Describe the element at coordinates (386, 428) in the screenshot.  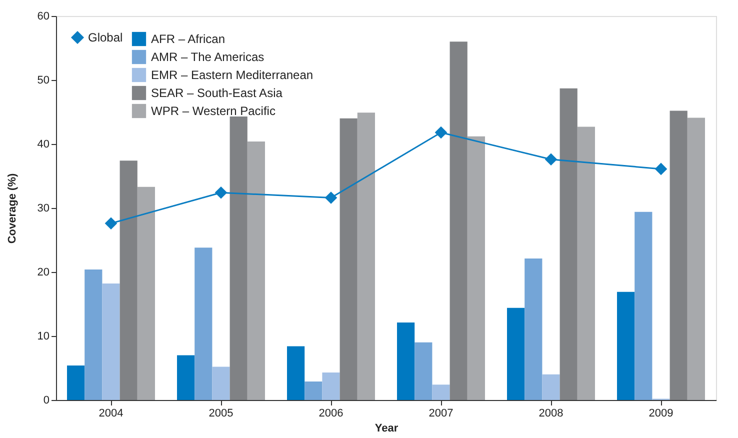
I see `x-axis-title: Year` at that location.